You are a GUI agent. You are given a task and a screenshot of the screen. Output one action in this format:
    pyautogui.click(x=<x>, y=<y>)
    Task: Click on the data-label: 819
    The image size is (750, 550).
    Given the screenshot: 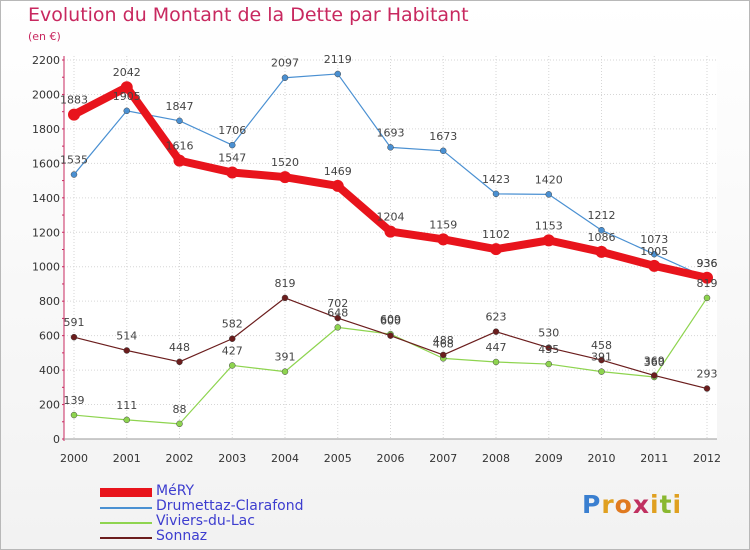 What is the action you would take?
    pyautogui.click(x=285, y=283)
    